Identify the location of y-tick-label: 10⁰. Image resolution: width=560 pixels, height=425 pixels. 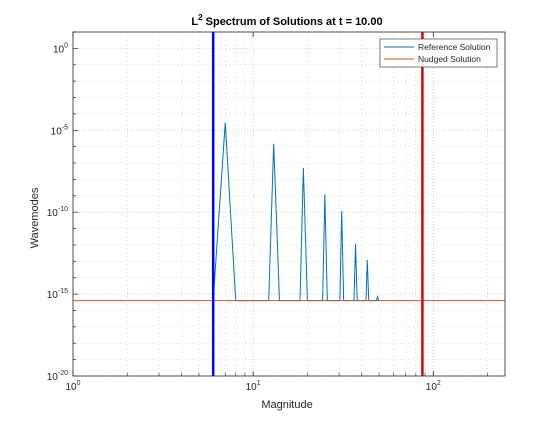
(60, 48).